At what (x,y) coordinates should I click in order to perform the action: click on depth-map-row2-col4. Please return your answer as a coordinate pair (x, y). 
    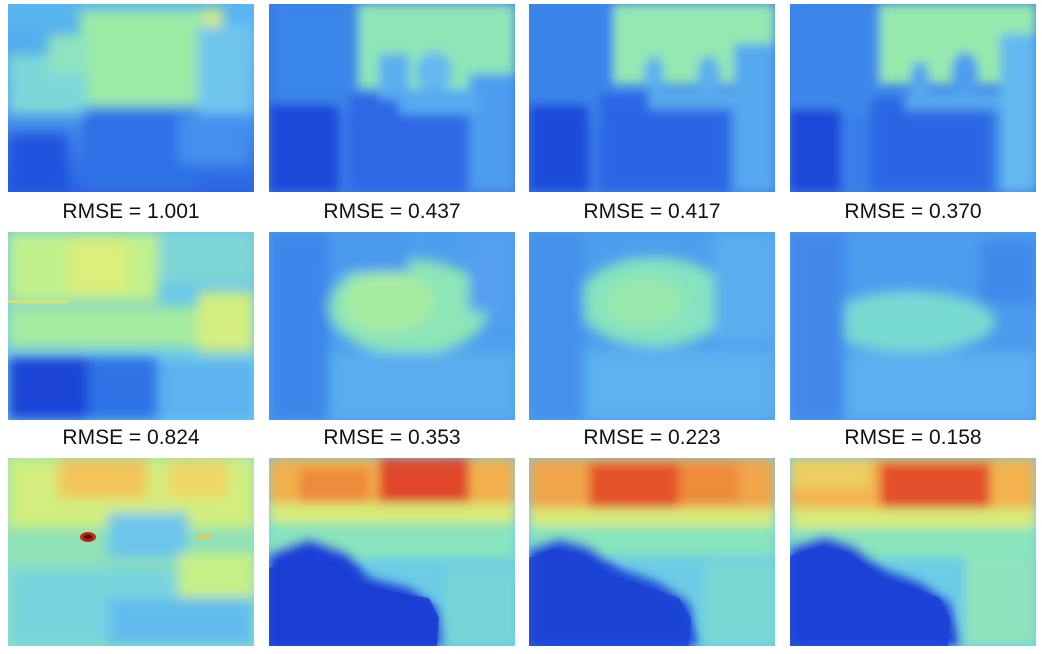
    Looking at the image, I should click on (913, 326).